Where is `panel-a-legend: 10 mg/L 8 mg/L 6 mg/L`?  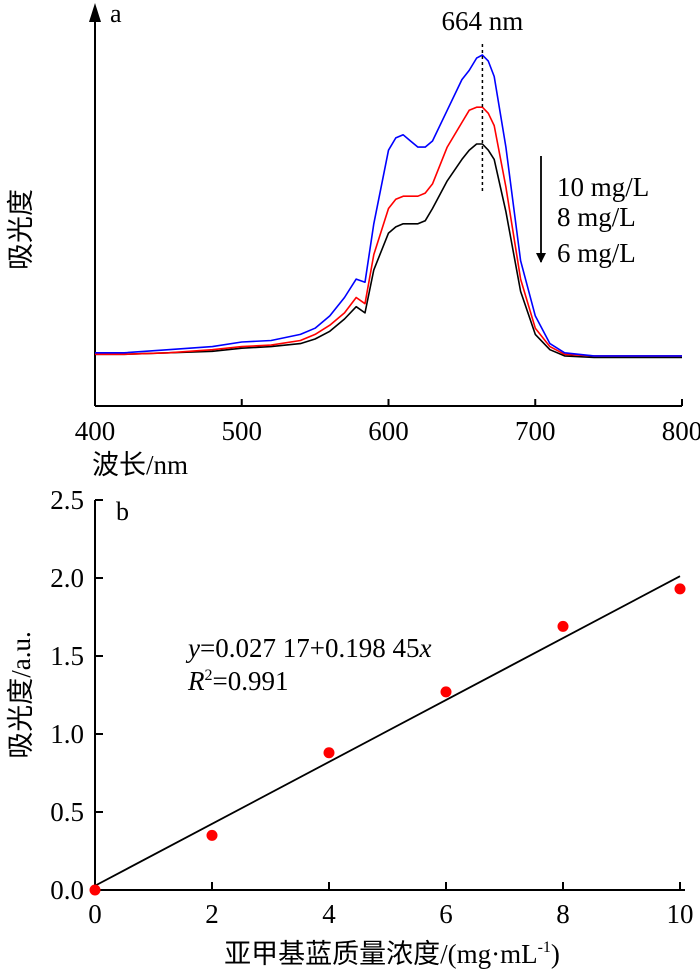 panel-a-legend: 10 mg/L 8 mg/L 6 mg/L is located at coordinates (603, 220).